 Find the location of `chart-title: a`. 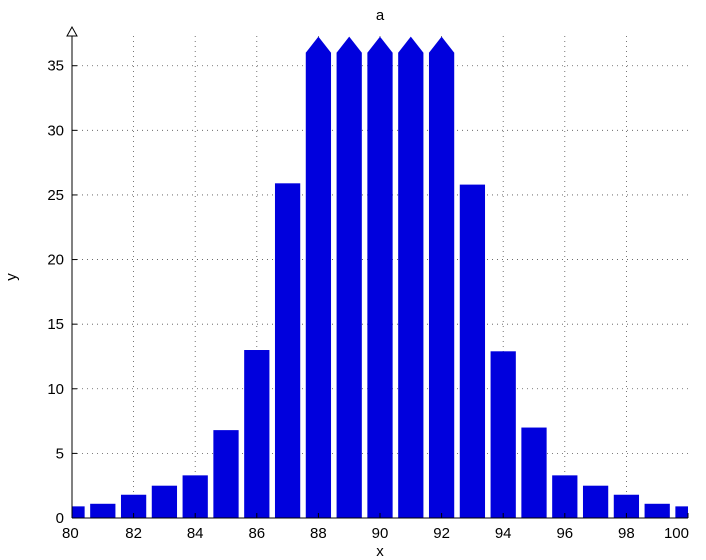

chart-title: a is located at coordinates (380, 15).